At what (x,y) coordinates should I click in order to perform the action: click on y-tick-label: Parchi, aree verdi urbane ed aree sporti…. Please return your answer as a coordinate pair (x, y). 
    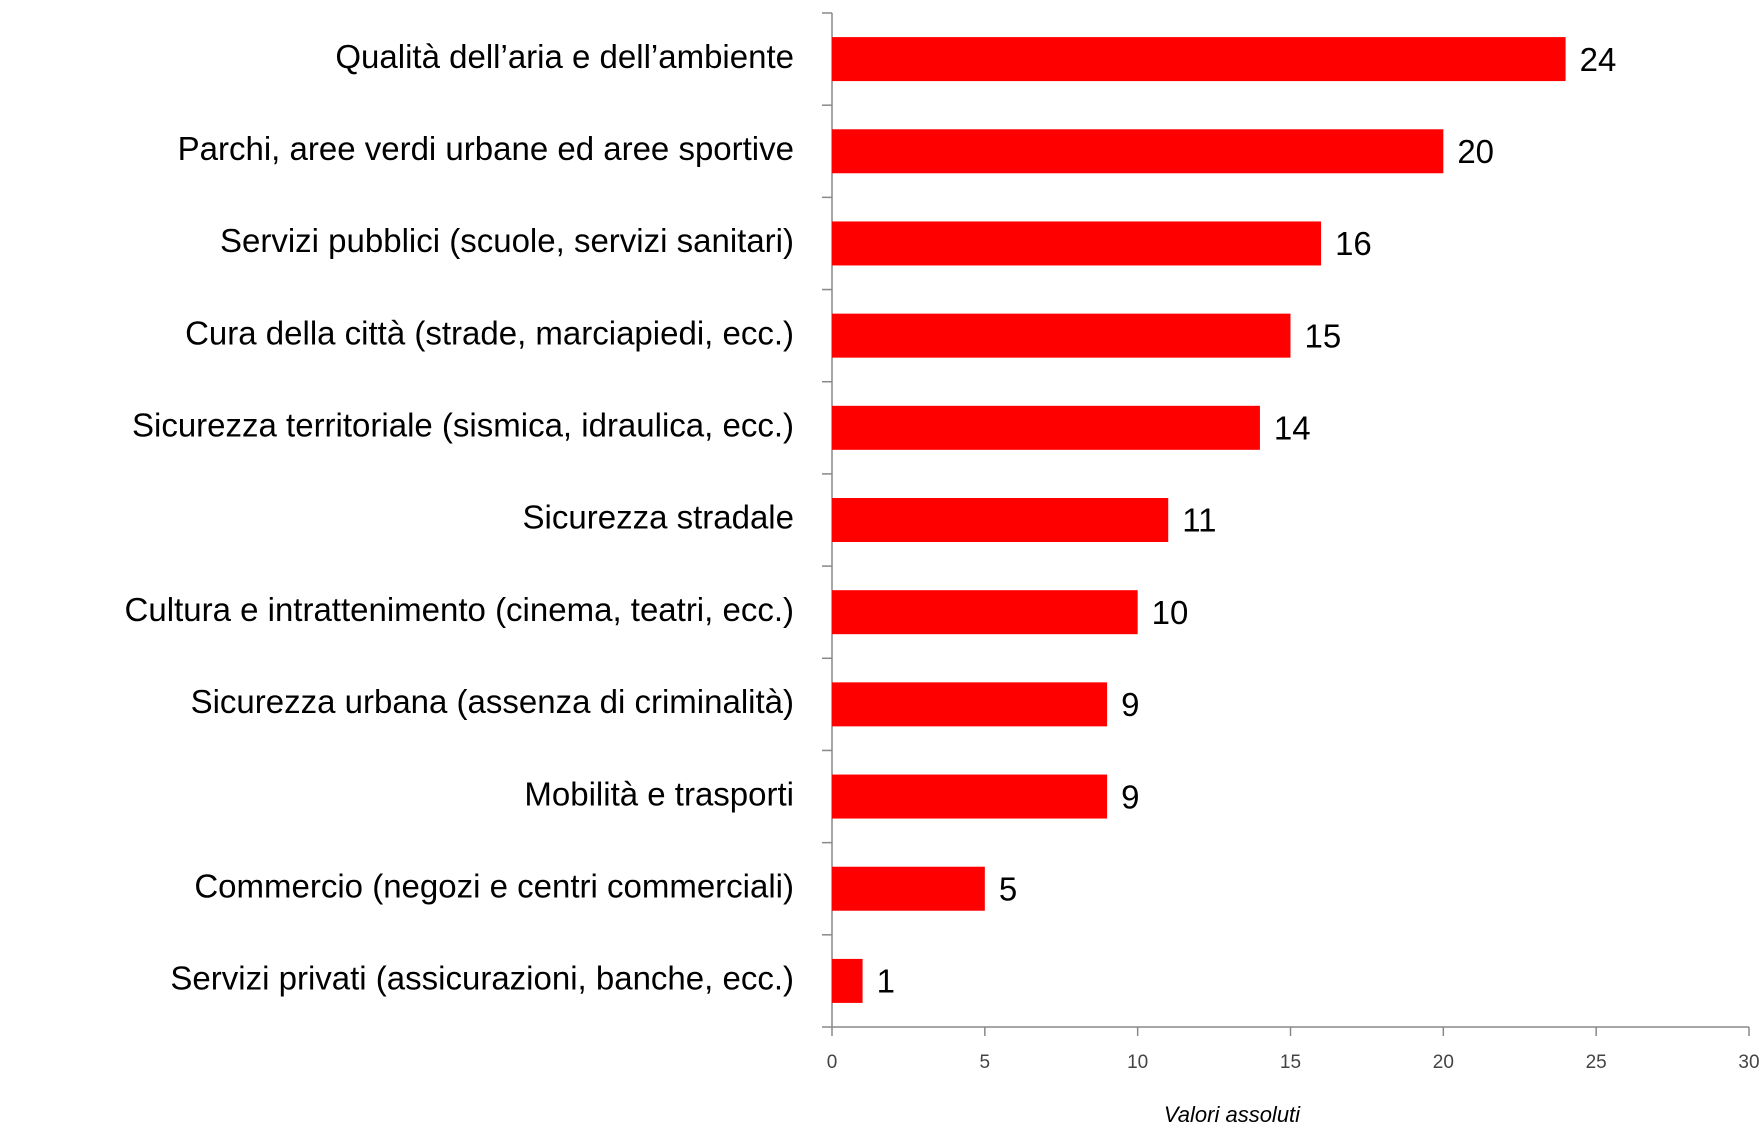
    Looking at the image, I should click on (486, 148).